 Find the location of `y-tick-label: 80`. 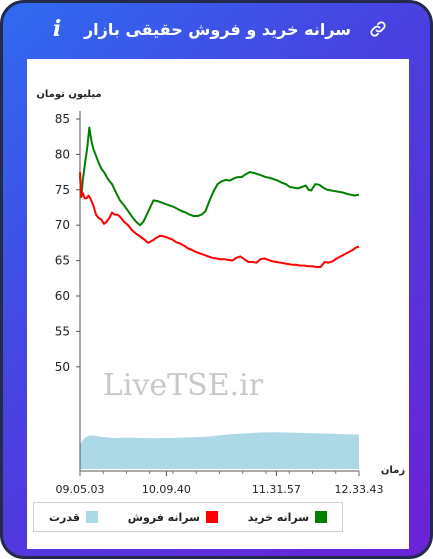

y-tick-label: 80 is located at coordinates (62, 154).